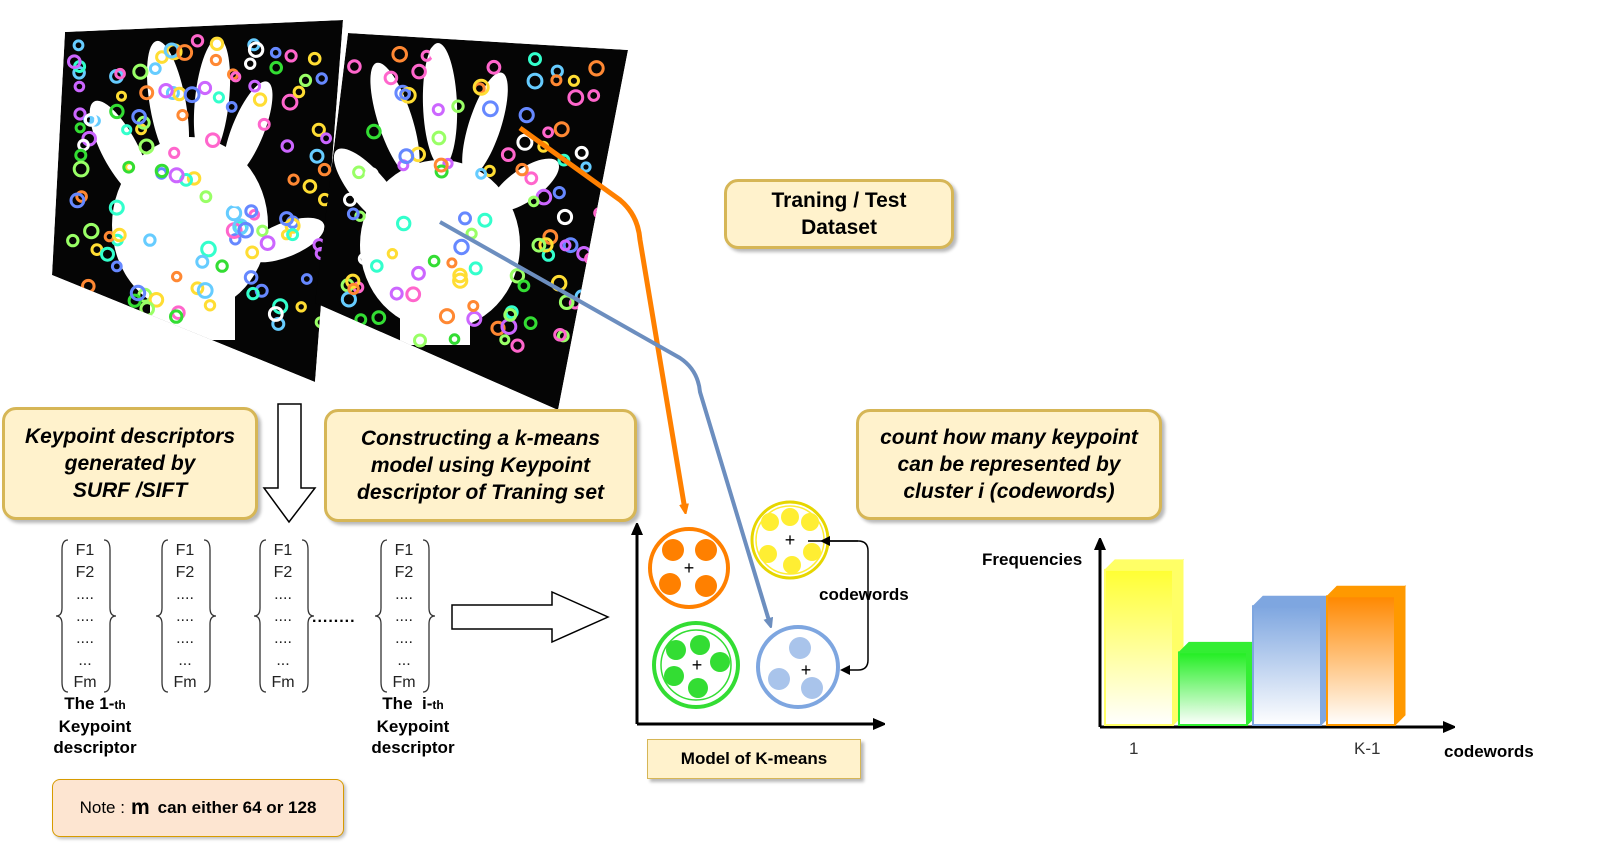  I want to click on histogram-tick-first: 1, so click(1134, 748).